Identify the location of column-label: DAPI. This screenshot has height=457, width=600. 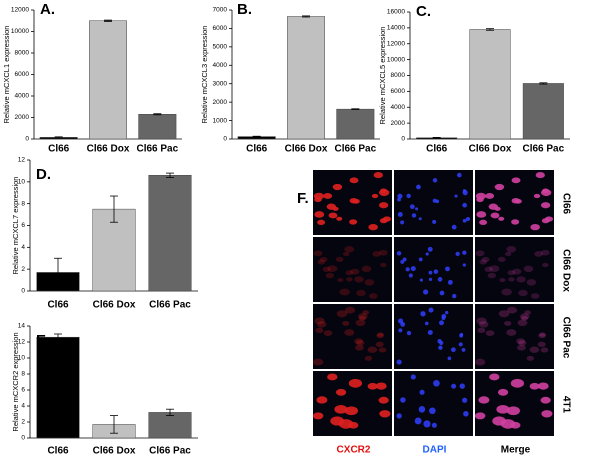
(435, 450).